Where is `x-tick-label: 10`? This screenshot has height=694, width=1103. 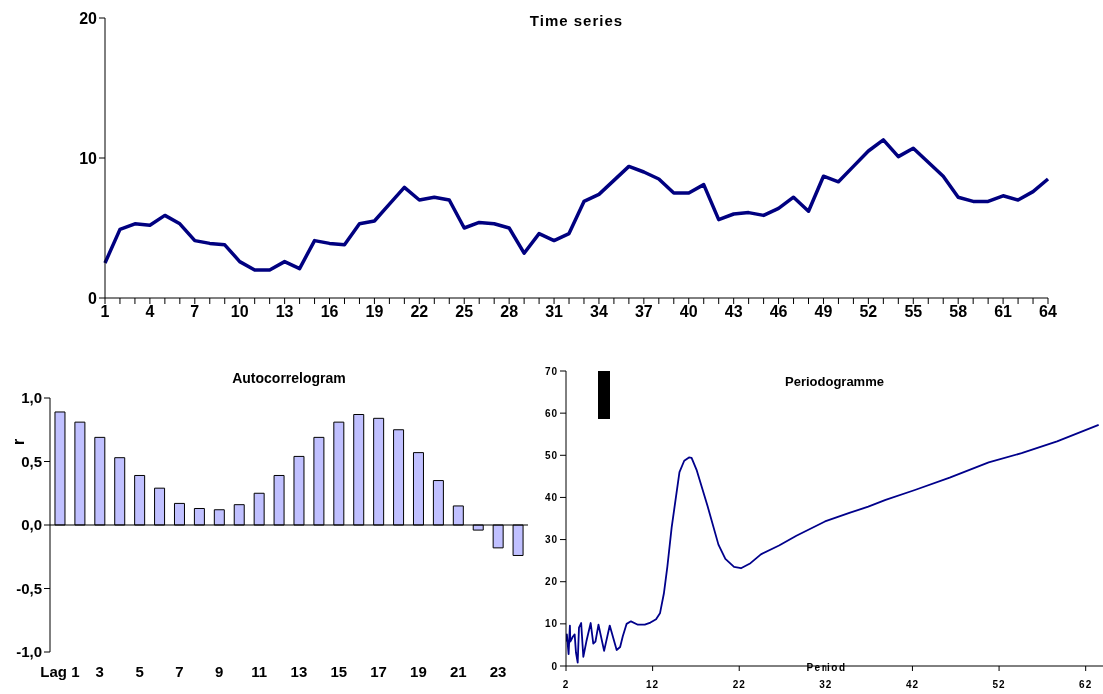 x-tick-label: 10 is located at coordinates (239, 312).